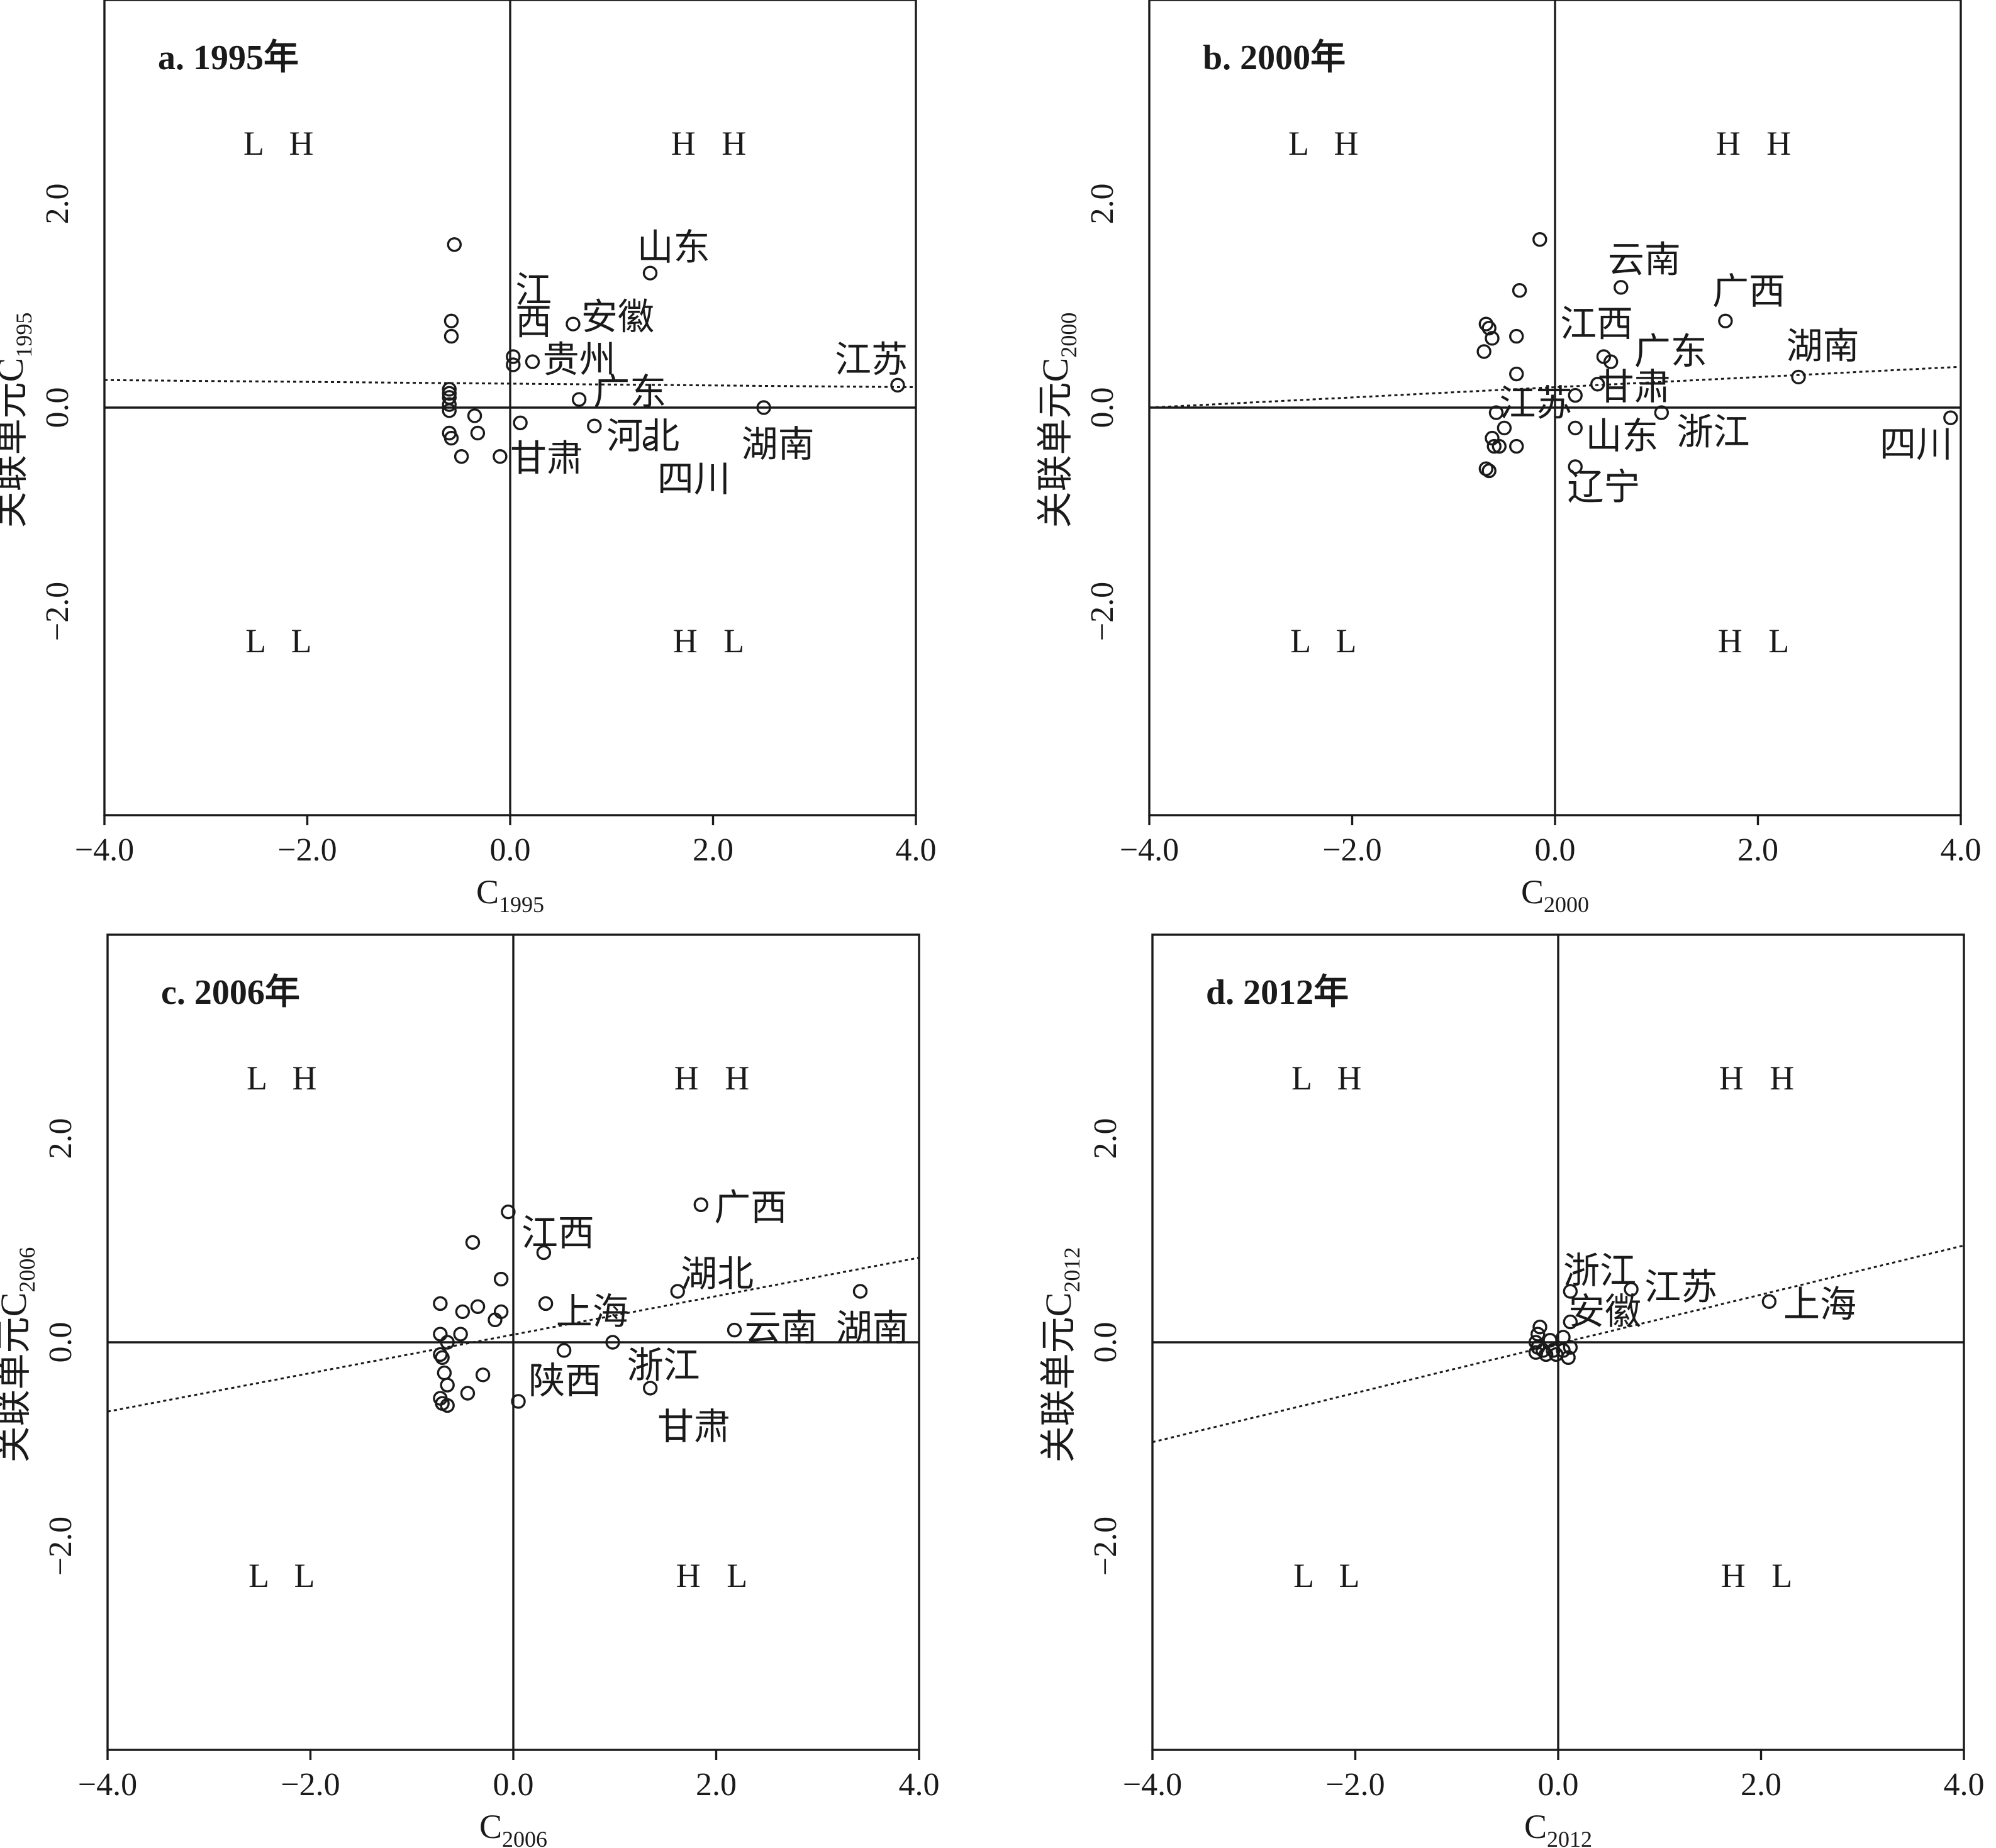 The image size is (1996, 1848). Describe the element at coordinates (1277, 992) in the screenshot. I see `panel-title: d. 2012年` at that location.